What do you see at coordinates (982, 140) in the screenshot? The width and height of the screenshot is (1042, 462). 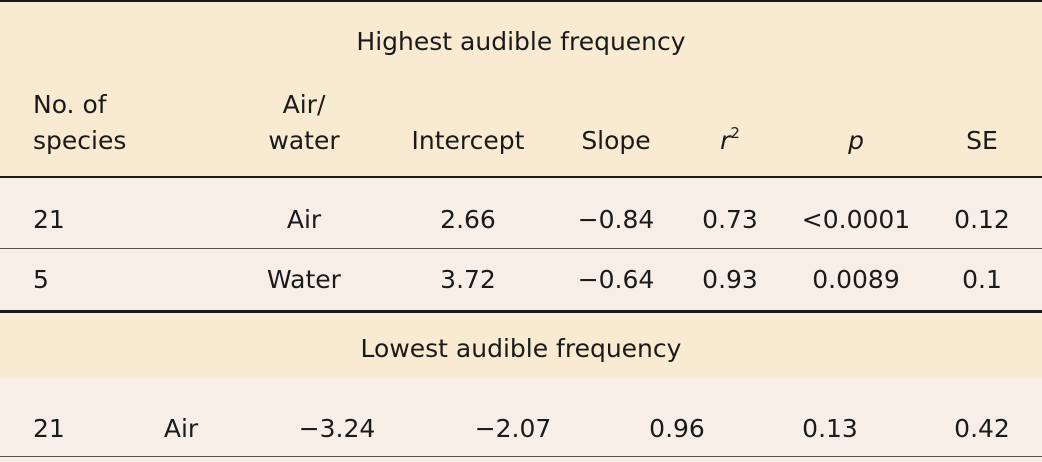 I see `header-se: SE` at bounding box center [982, 140].